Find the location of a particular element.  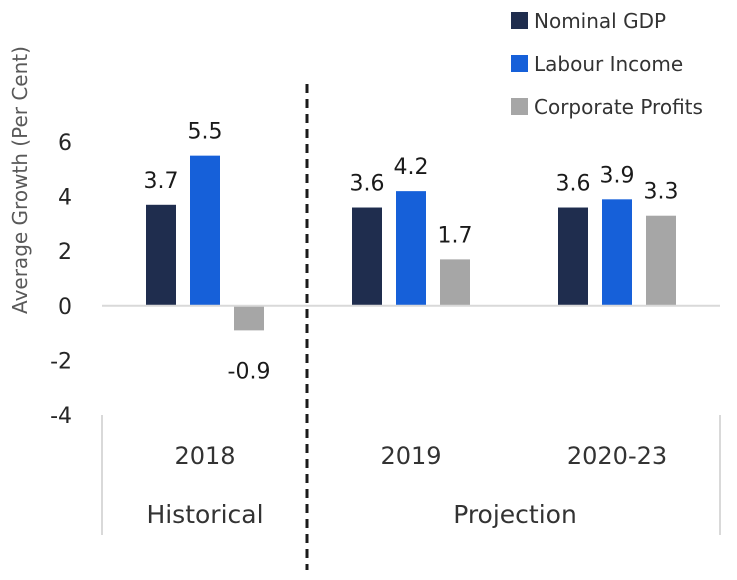

group-label: Projection is located at coordinates (515, 514).